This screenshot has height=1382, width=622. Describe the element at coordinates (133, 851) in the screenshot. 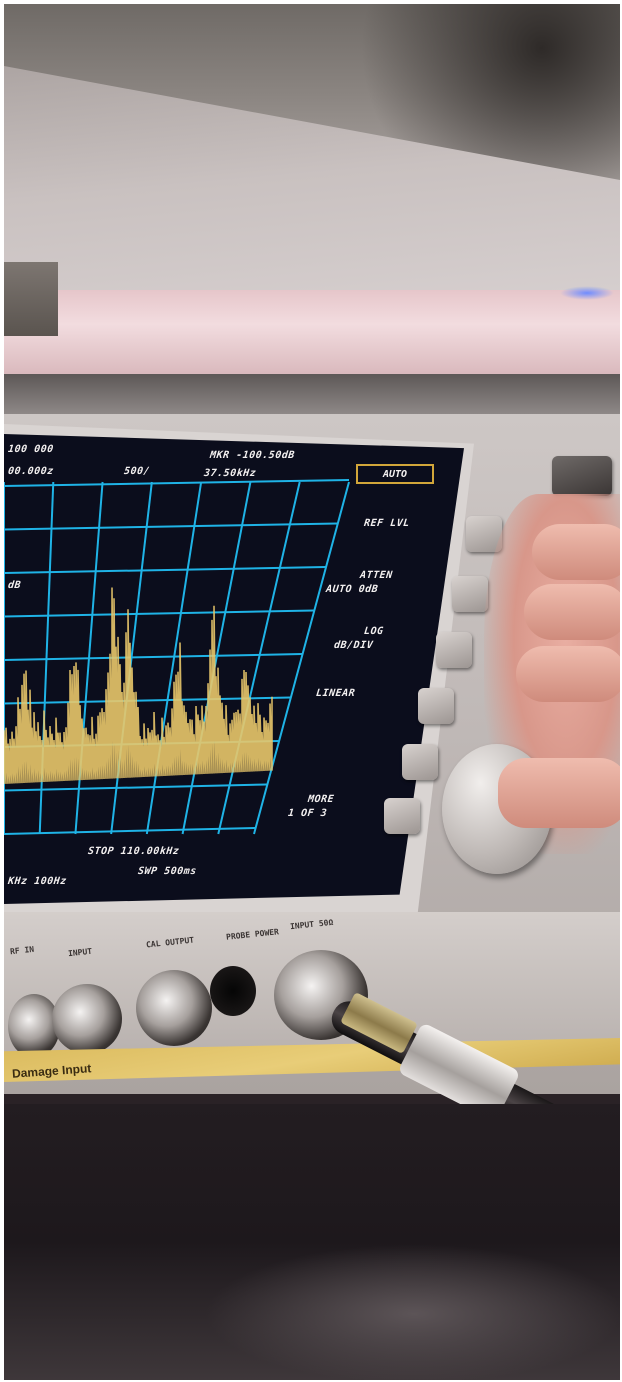

I see `screen-text-stop: STOP 110.00kHz` at that location.